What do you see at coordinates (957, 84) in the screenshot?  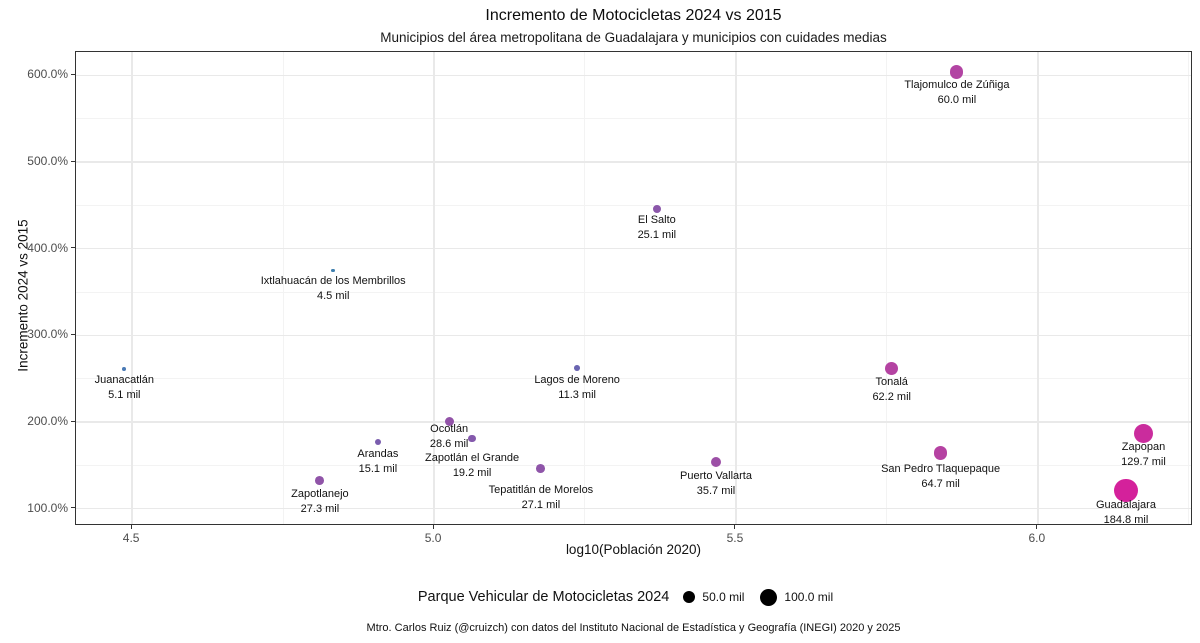 I see `point-name-label: Tlajomulco de Zúñiga` at bounding box center [957, 84].